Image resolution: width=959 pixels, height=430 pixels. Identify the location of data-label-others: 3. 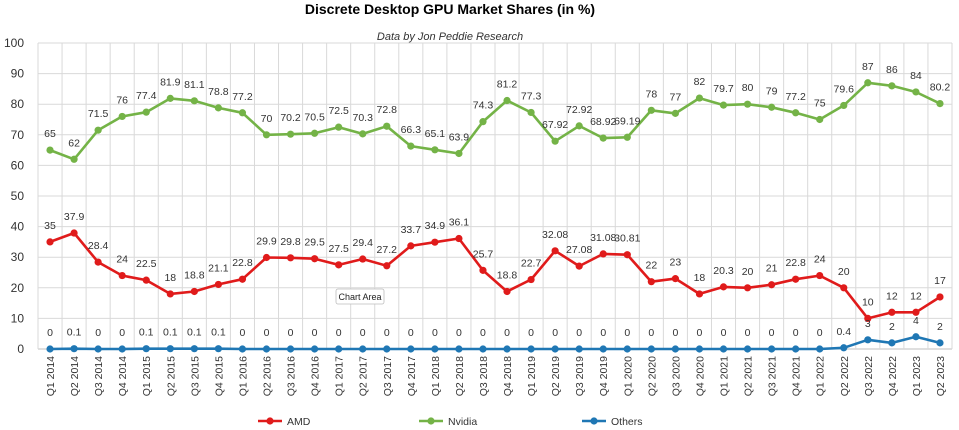
(868, 324).